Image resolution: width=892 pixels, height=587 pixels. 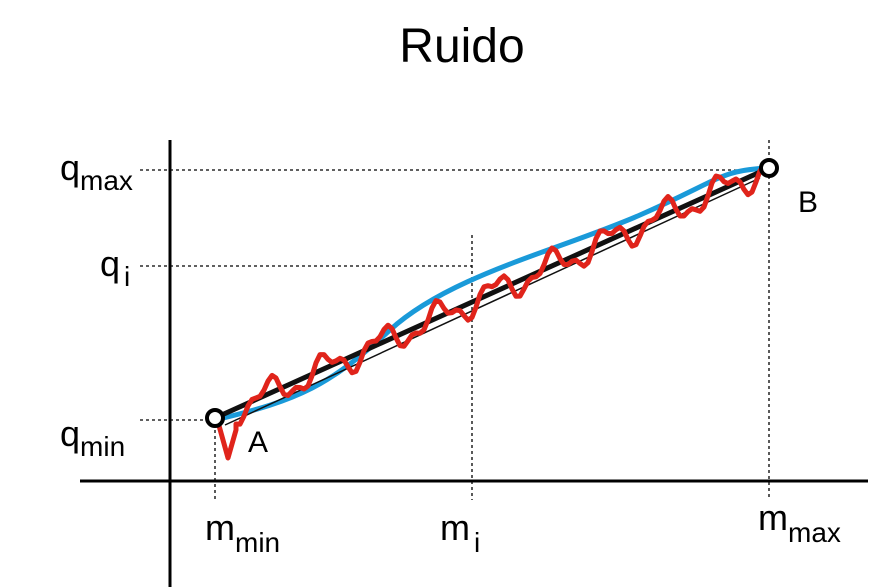 I want to click on x-label: mmin, so click(x=242, y=532).